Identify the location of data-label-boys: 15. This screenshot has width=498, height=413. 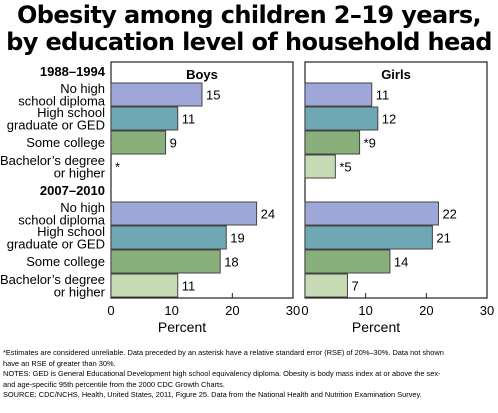
(213, 95).